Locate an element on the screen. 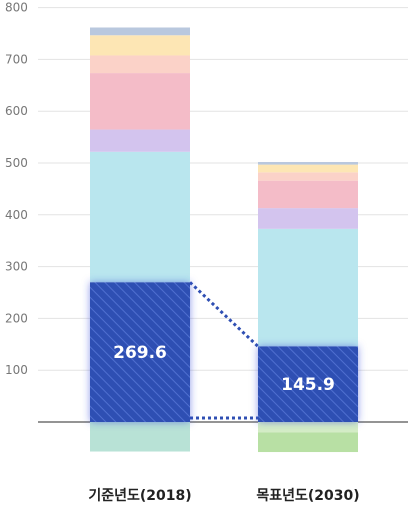 The height and width of the screenshot is (511, 410). y-tick-label: 300 is located at coordinates (16, 267).